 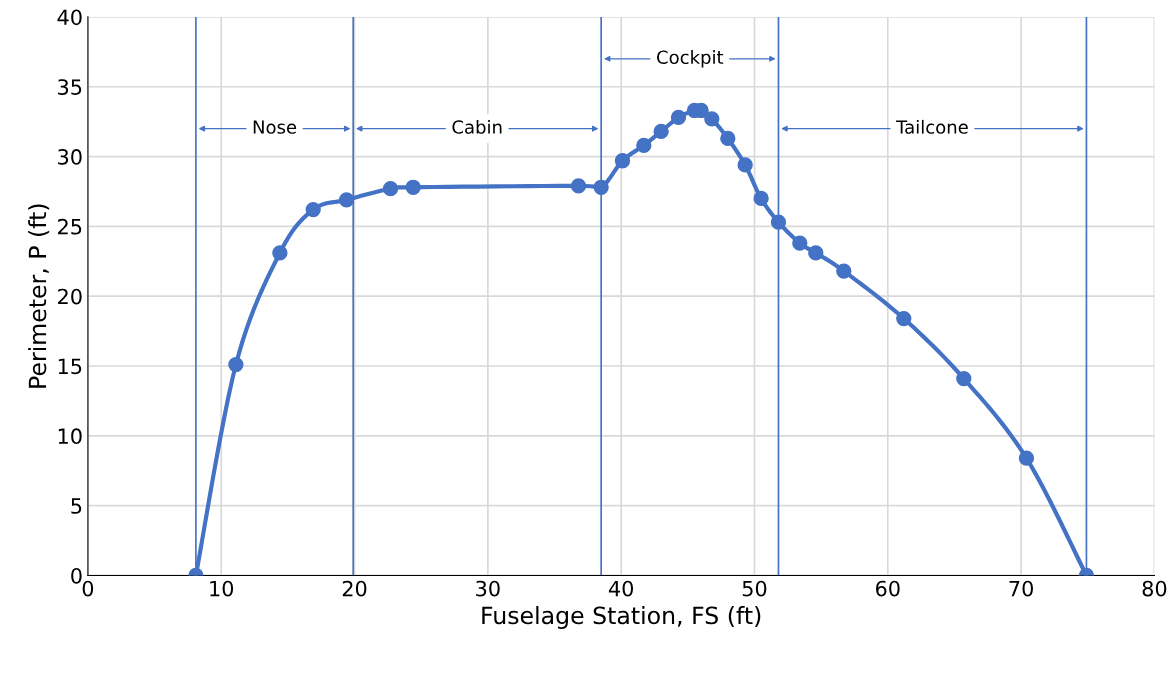 What do you see at coordinates (932, 126) in the screenshot?
I see `annotation: Tailcone` at bounding box center [932, 126].